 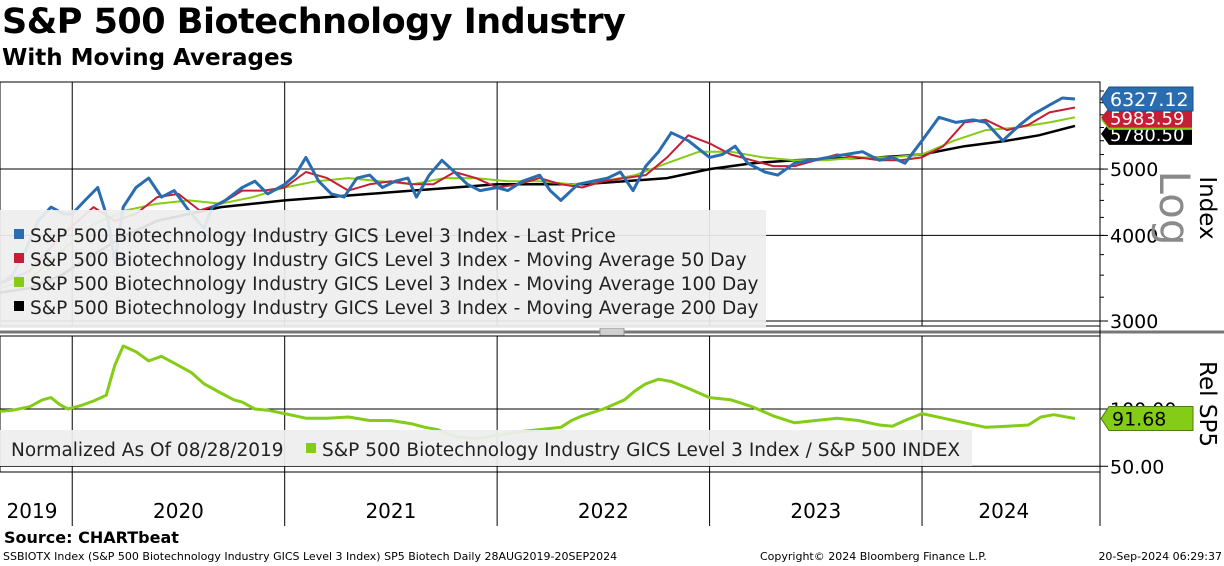 I want to click on value-flag-ma200-text: 5780.50, so click(x=1147, y=135).